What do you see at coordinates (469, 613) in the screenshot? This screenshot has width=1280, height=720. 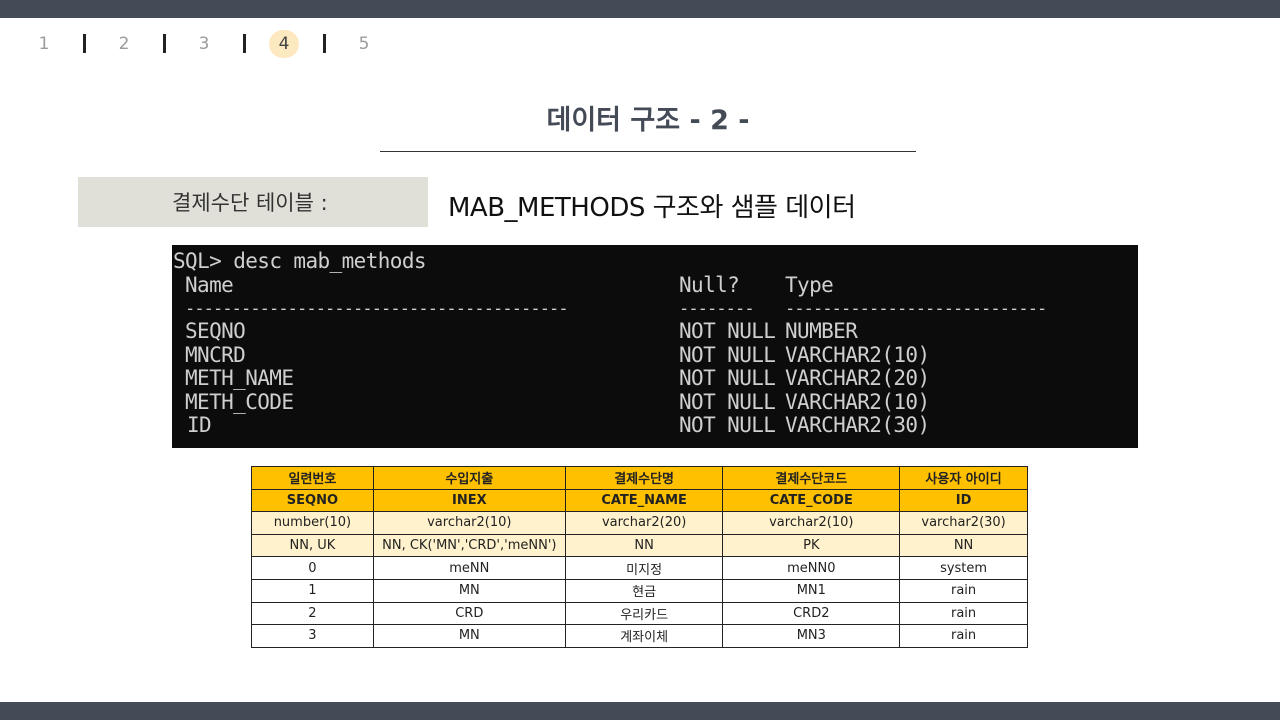 I see `table-cell: CRD` at bounding box center [469, 613].